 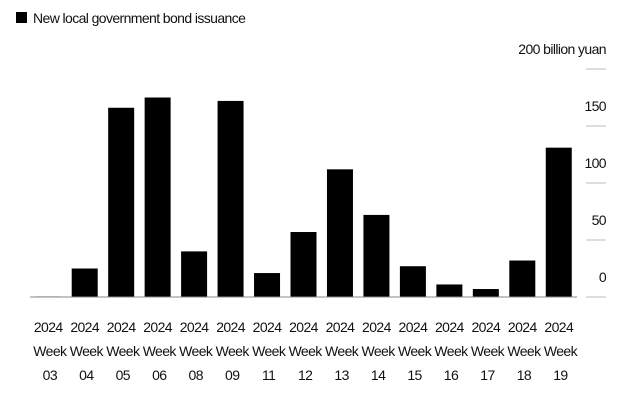 What do you see at coordinates (595, 106) in the screenshot?
I see `y-tick-label: 150` at bounding box center [595, 106].